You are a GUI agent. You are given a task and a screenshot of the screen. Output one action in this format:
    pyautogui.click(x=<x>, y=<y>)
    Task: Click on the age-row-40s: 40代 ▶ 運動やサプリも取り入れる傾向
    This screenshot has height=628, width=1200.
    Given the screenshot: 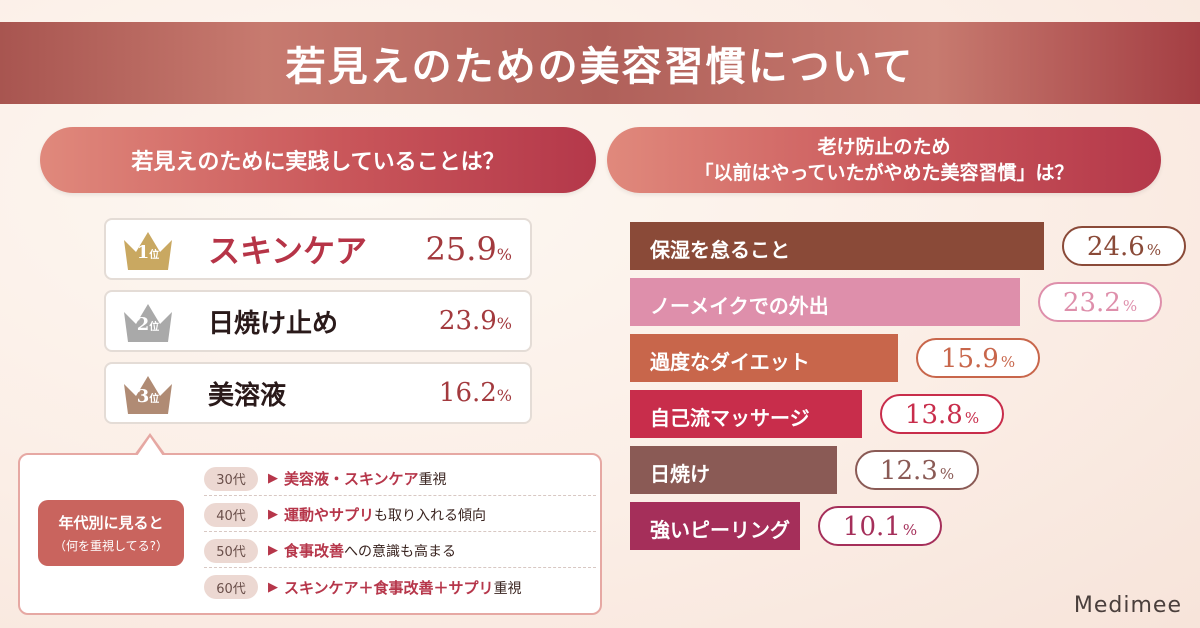 What is the action you would take?
    pyautogui.click(x=400, y=515)
    